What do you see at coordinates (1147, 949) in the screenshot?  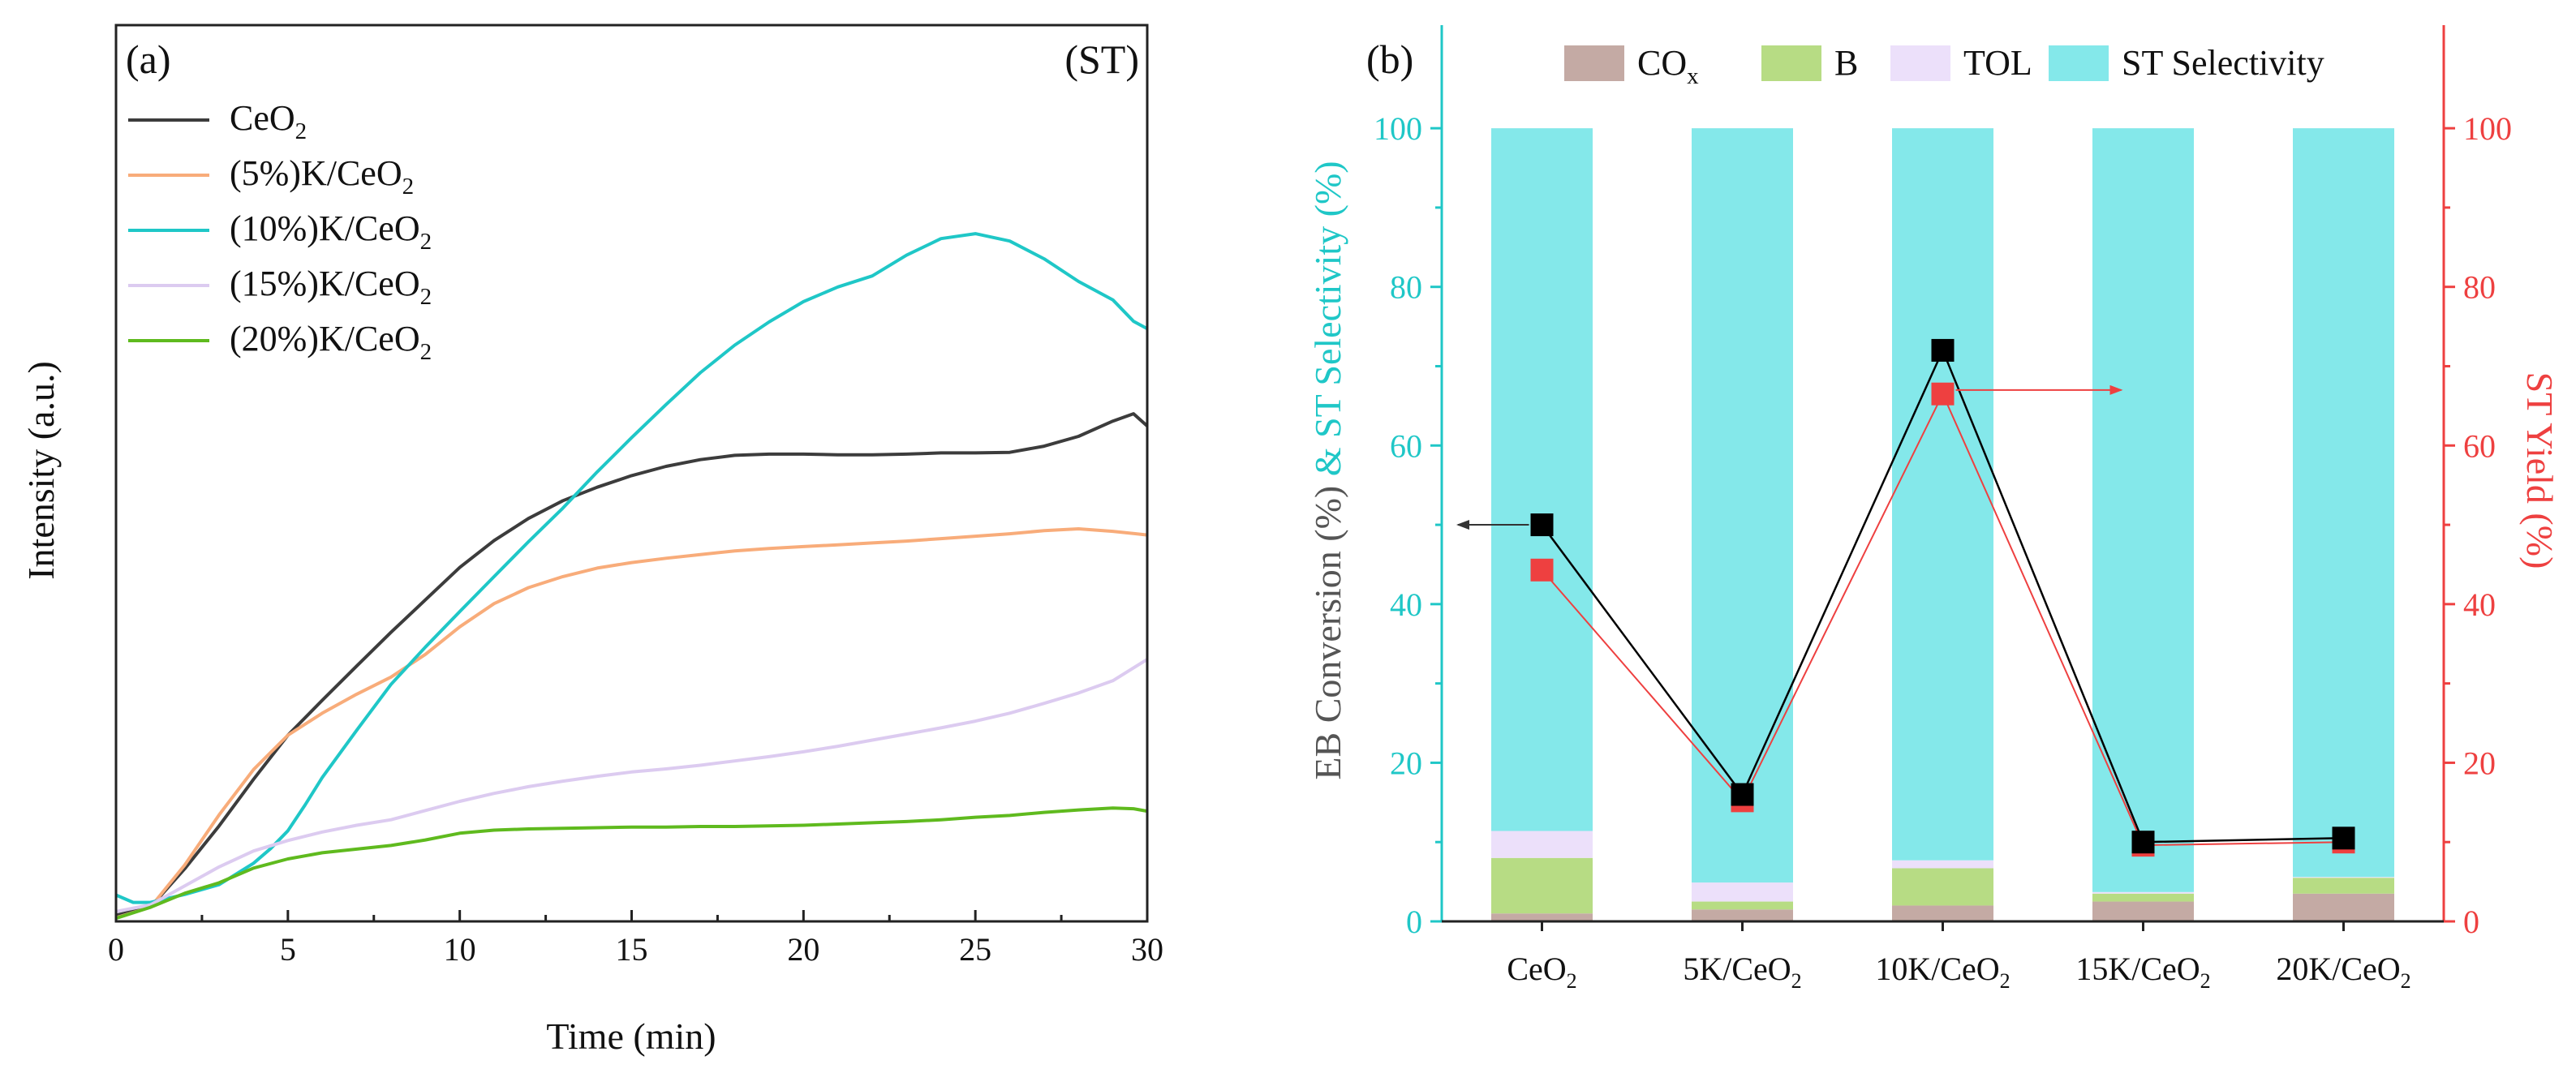 I see `x-tick-label: 30` at bounding box center [1147, 949].